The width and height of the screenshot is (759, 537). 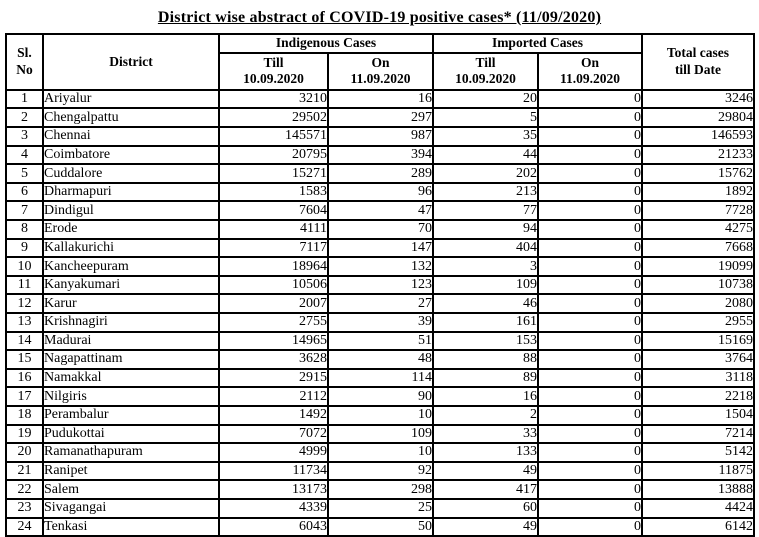 What do you see at coordinates (131, 452) in the screenshot?
I see `cell-district: Ramanathapuram` at bounding box center [131, 452].